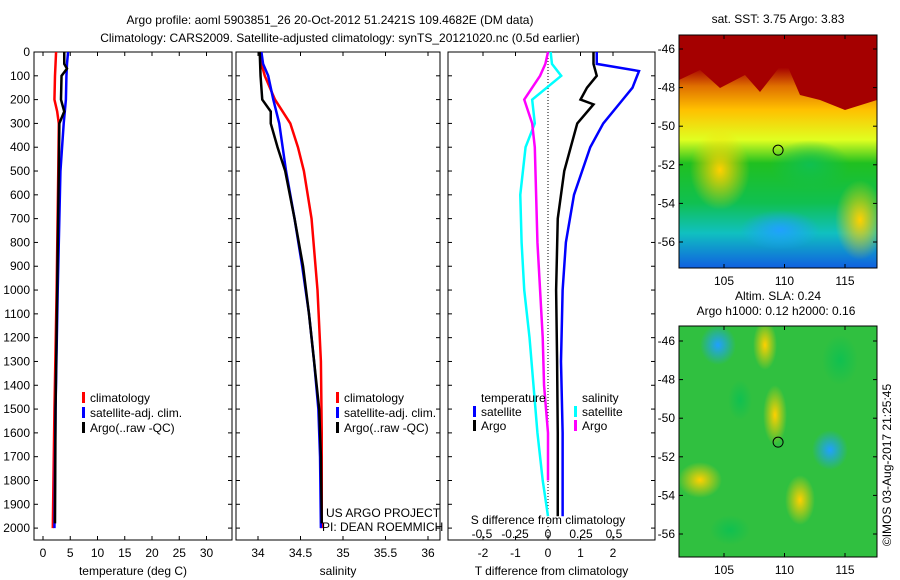 Image resolution: width=900 pixels, height=580 pixels. What do you see at coordinates (301, 553) in the screenshot?
I see `x-tick-label: 34.5` at bounding box center [301, 553].